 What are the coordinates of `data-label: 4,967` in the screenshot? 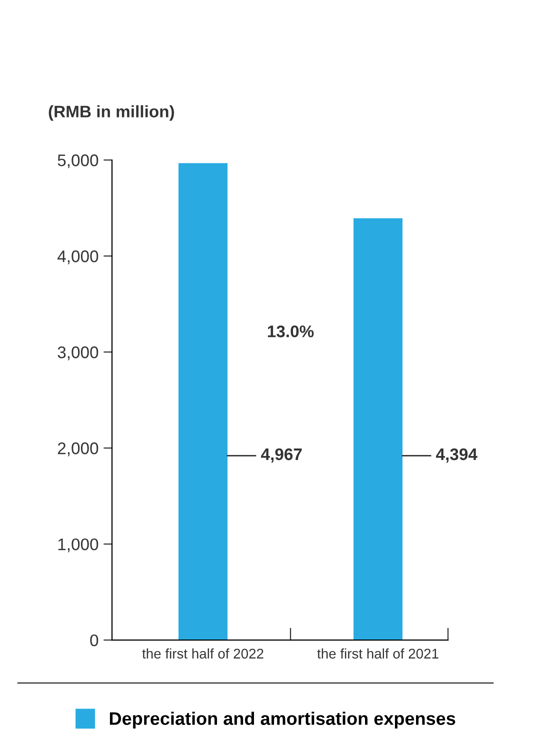 It's located at (281, 455).